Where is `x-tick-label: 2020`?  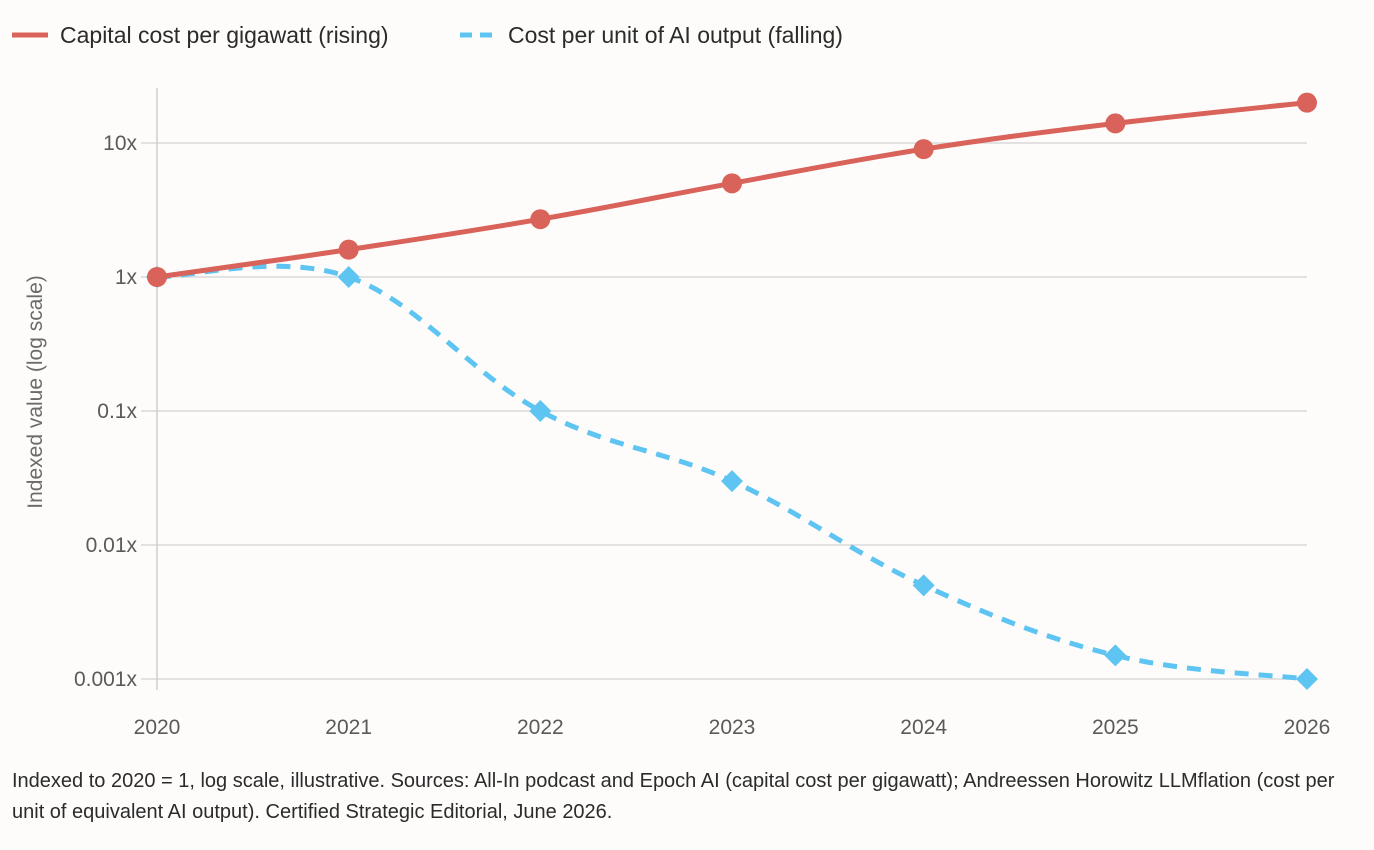 x-tick-label: 2020 is located at coordinates (157, 727).